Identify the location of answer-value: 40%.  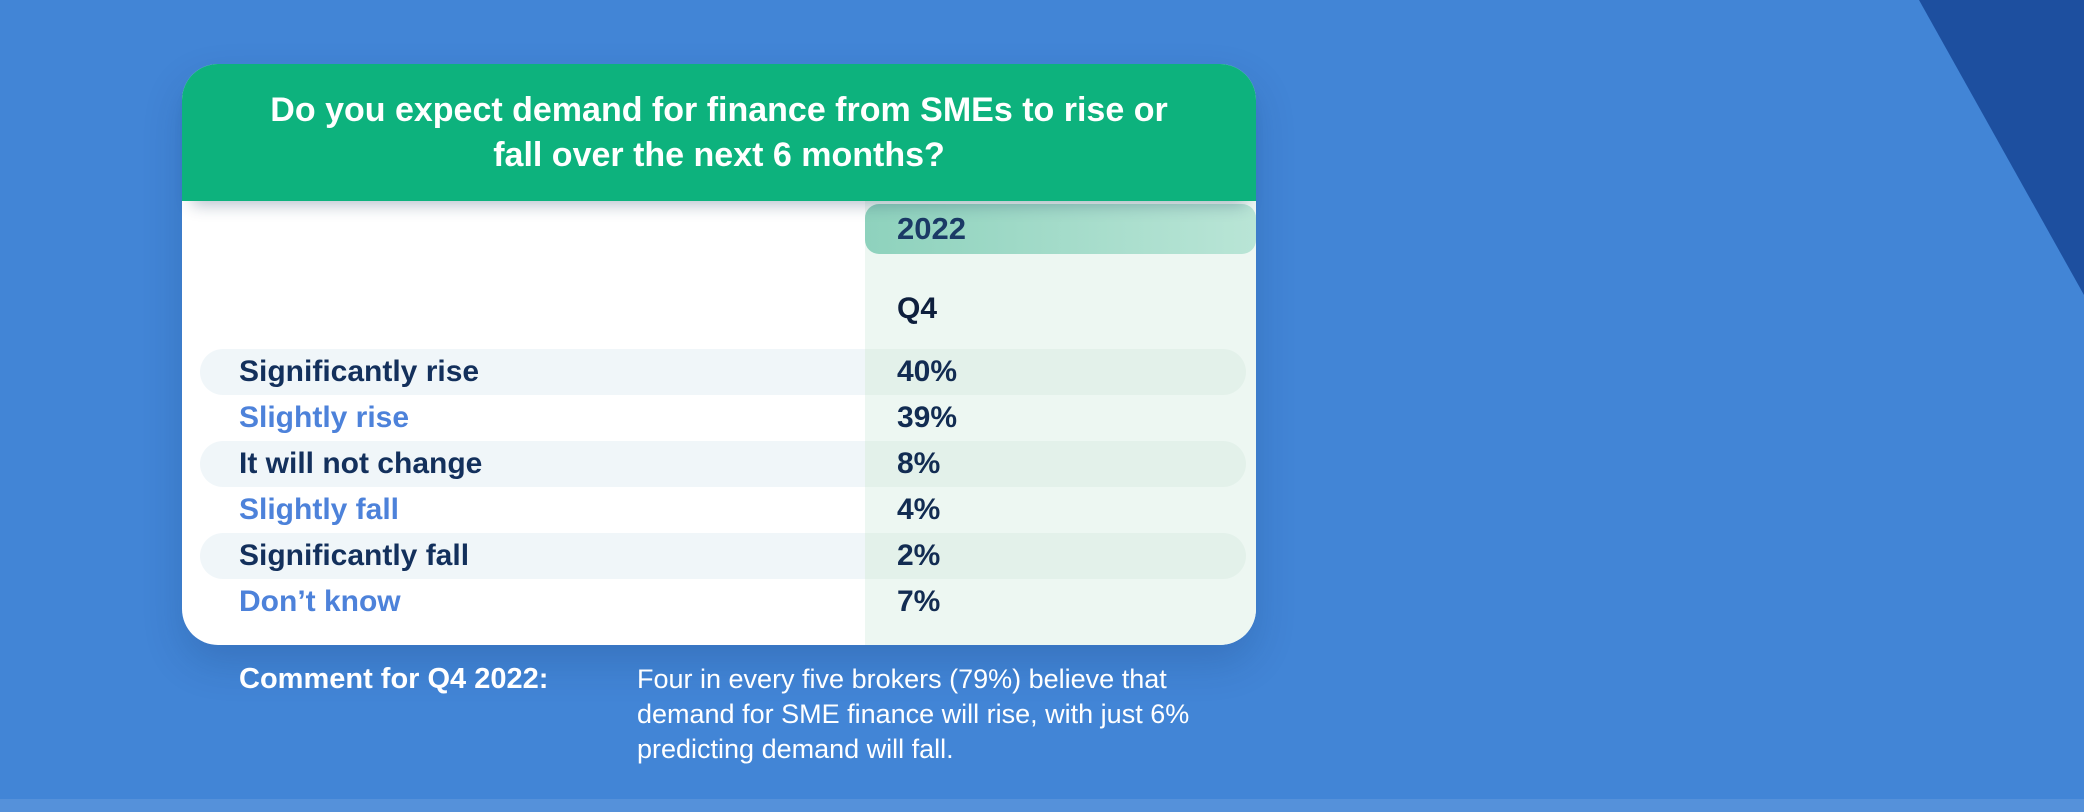
(927, 371).